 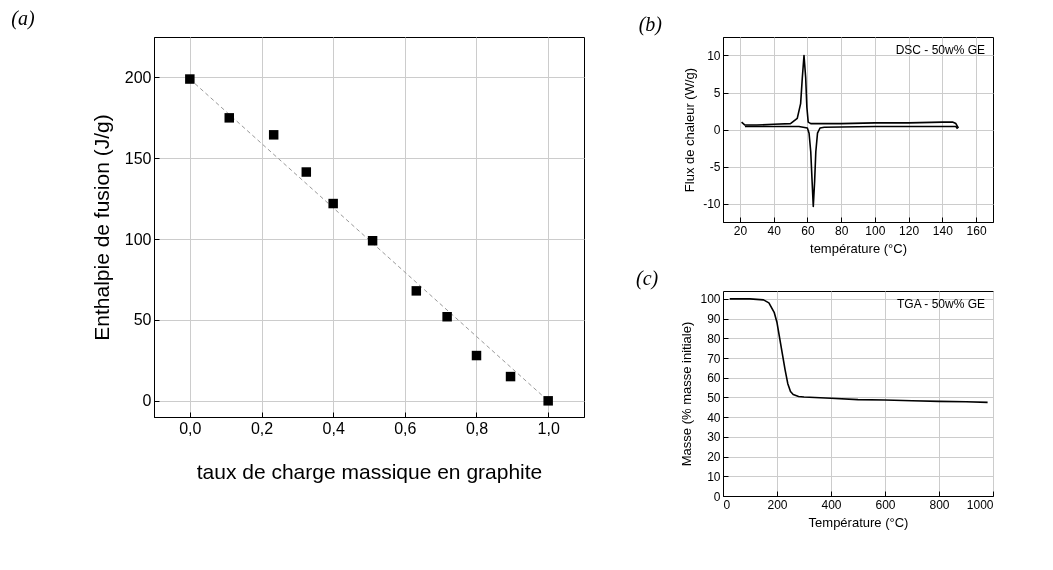 I want to click on x-tick-label: 0,8, so click(x=477, y=428).